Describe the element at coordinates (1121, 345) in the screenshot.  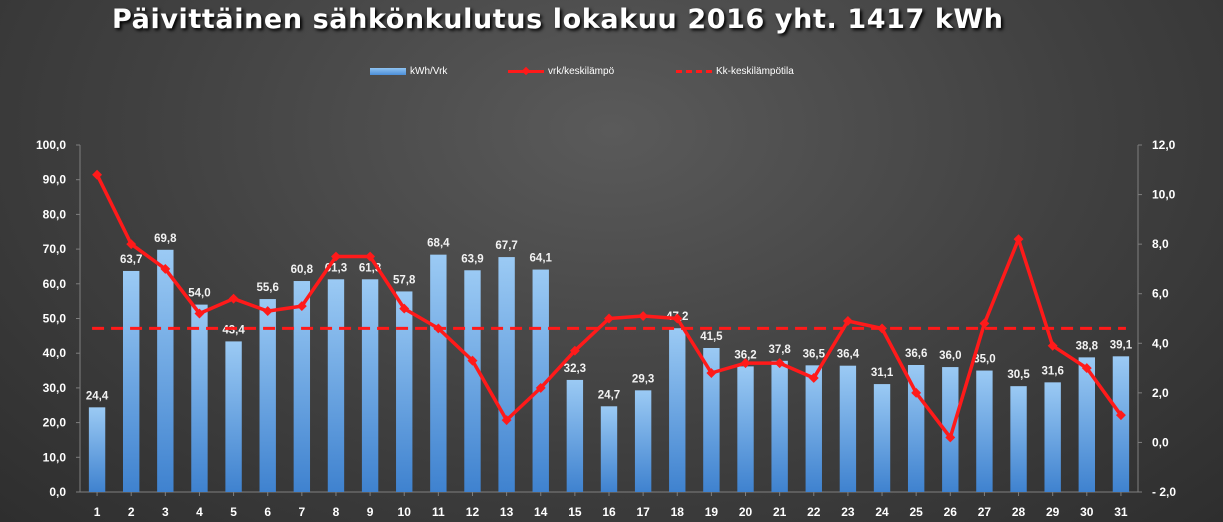
I see `bar-data-label: 39,1` at that location.